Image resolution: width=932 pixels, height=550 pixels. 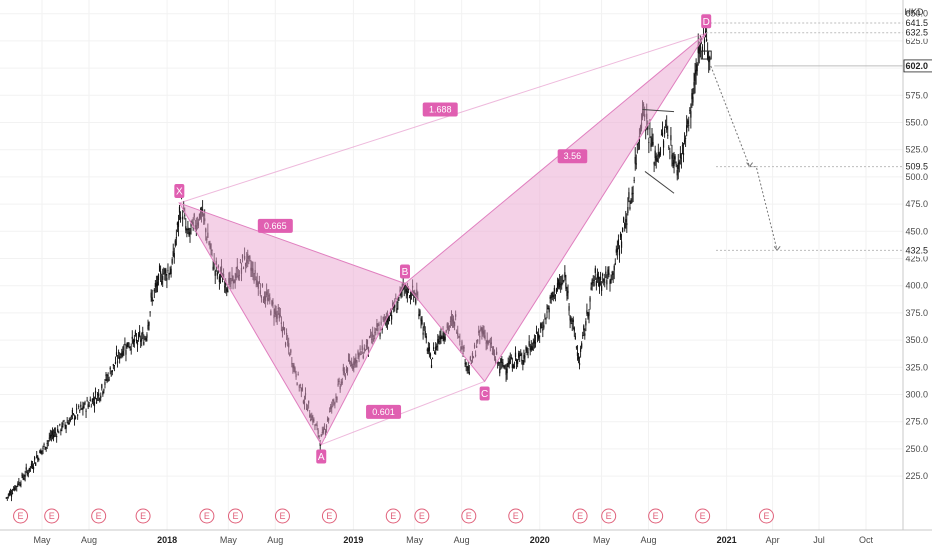 I want to click on channel-bottom-line, so click(x=659, y=182).